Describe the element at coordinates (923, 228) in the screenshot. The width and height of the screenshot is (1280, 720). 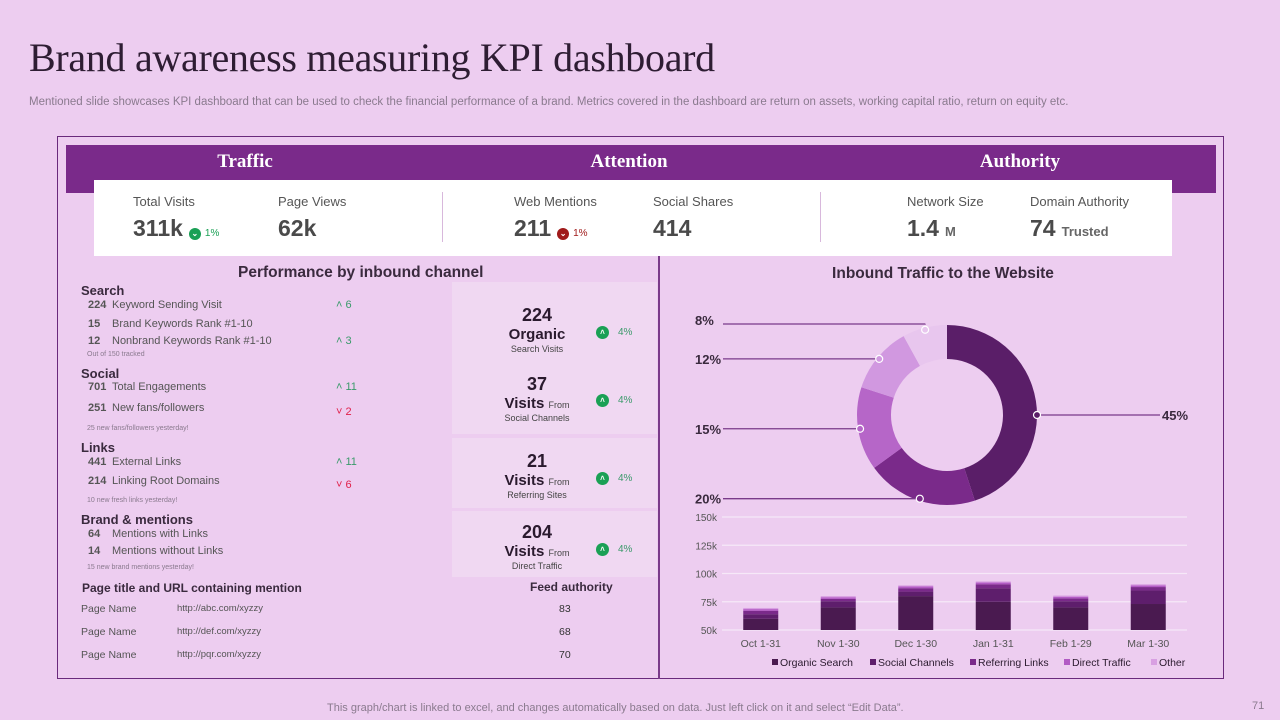
I see `kpi-value: 1.4` at that location.